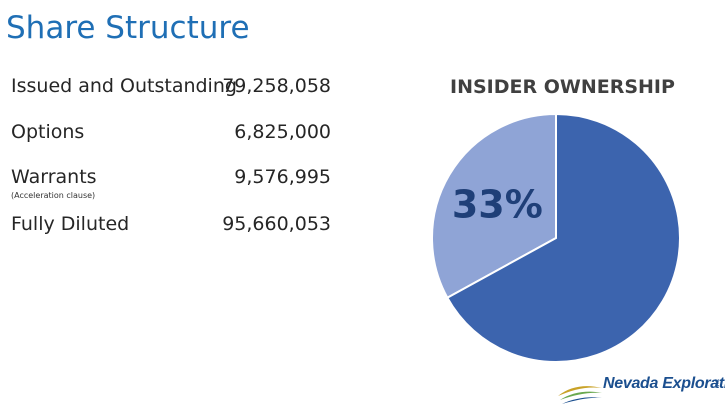 The image size is (725, 411). What do you see at coordinates (128, 28) in the screenshot?
I see `page-title: Share Structure` at bounding box center [128, 28].